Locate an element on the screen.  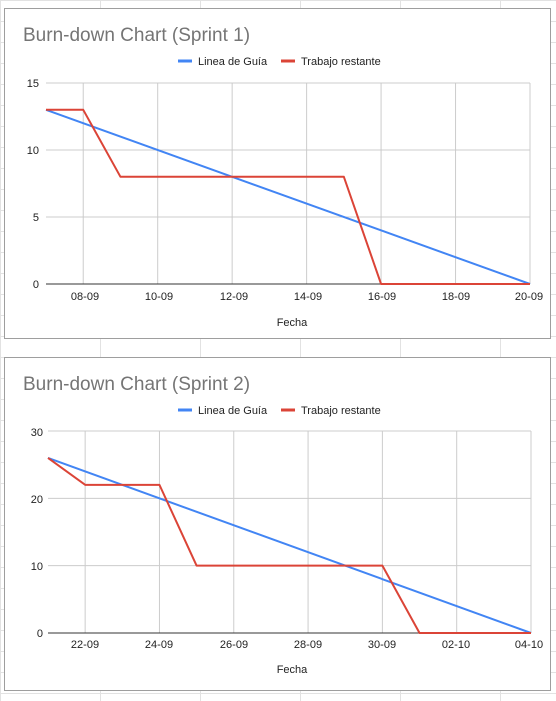
y-tick-label: 30 is located at coordinates (37, 433).